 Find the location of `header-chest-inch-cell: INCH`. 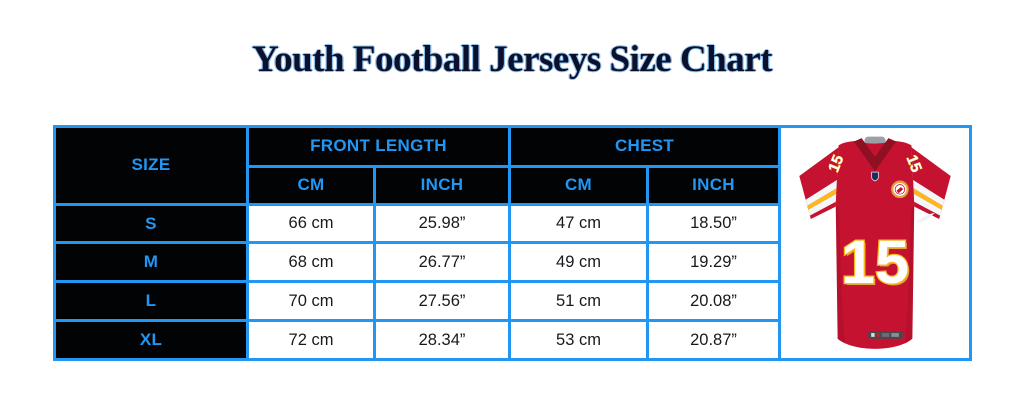

header-chest-inch-cell: INCH is located at coordinates (714, 185).